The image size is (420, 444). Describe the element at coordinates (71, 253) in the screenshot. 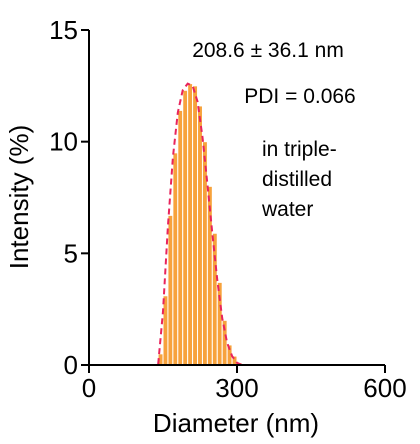

I see `y-tick-label: 5` at that location.